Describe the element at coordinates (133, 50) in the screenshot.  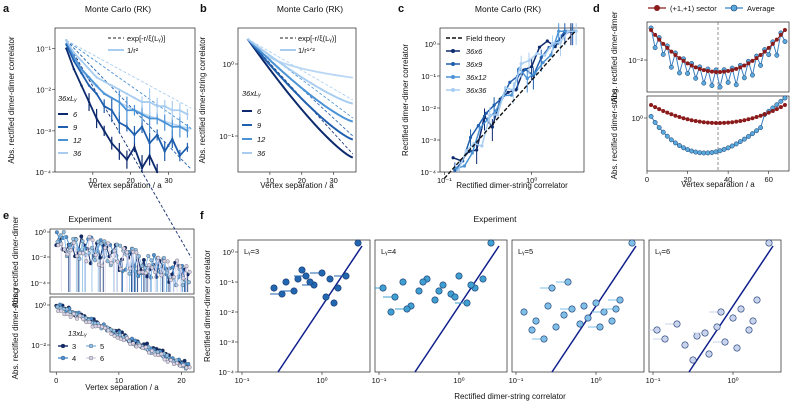
I see `legend-a-power: 1/r²` at that location.